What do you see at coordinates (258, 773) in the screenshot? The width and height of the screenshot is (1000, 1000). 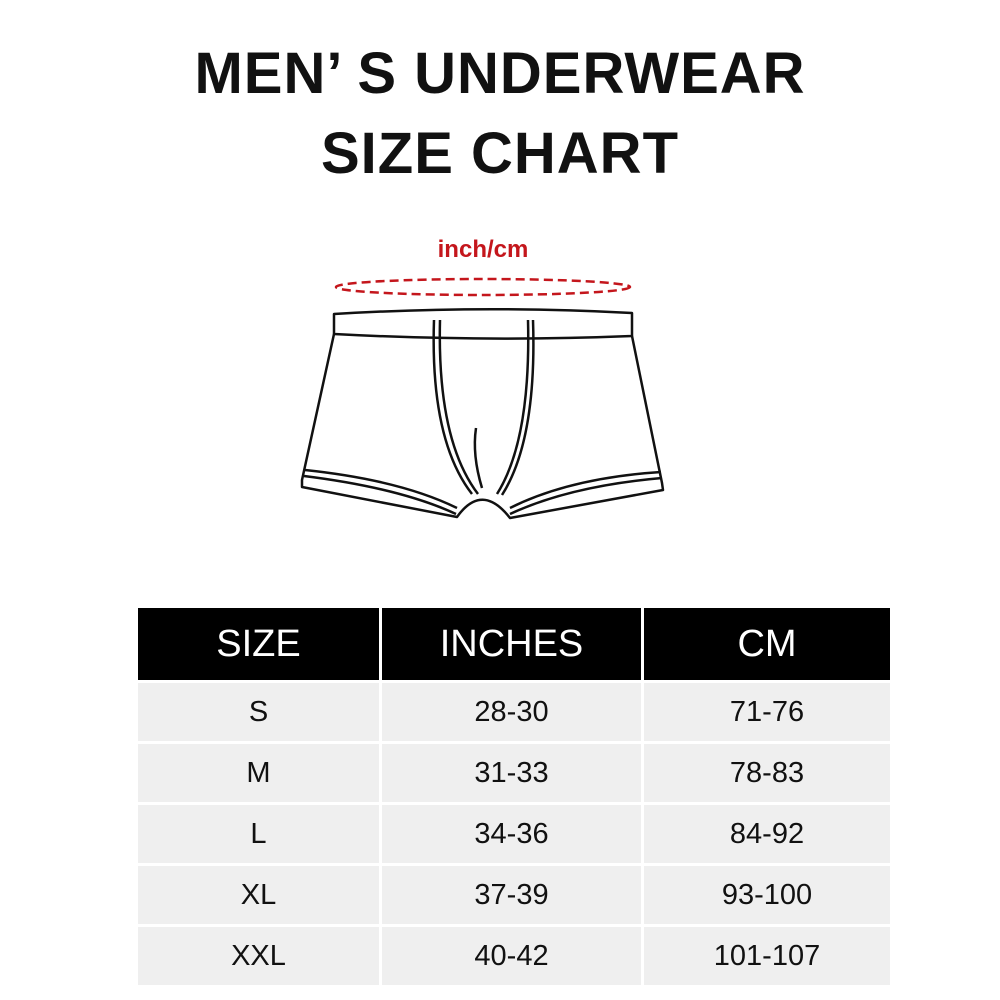 I see `cell-size: M` at bounding box center [258, 773].